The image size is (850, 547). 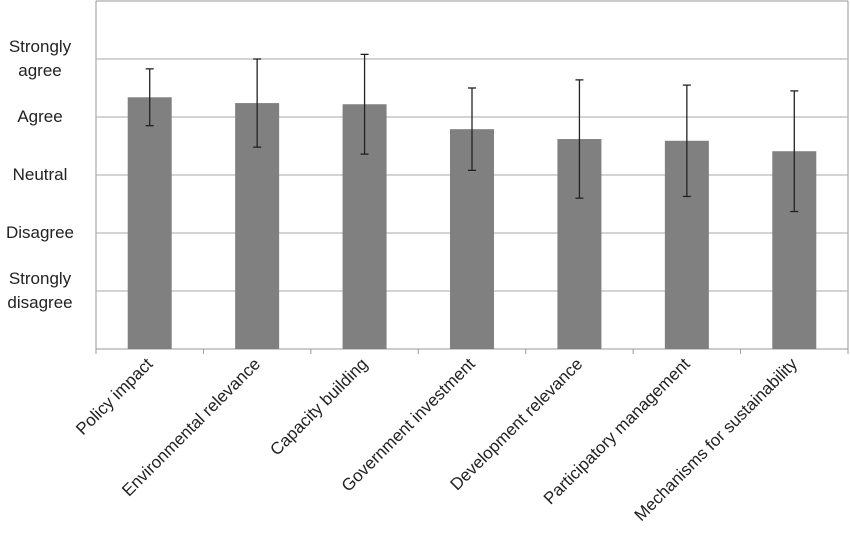 I want to click on y-tick-label: Strongly agree, so click(x=40, y=58).